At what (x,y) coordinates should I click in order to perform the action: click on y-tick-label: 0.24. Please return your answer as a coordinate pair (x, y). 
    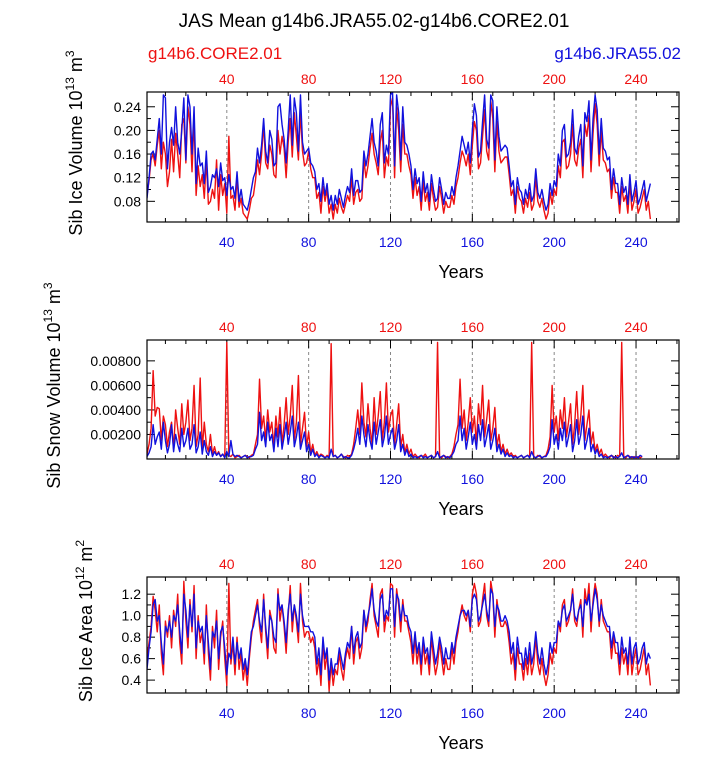
    Looking at the image, I should click on (127, 107).